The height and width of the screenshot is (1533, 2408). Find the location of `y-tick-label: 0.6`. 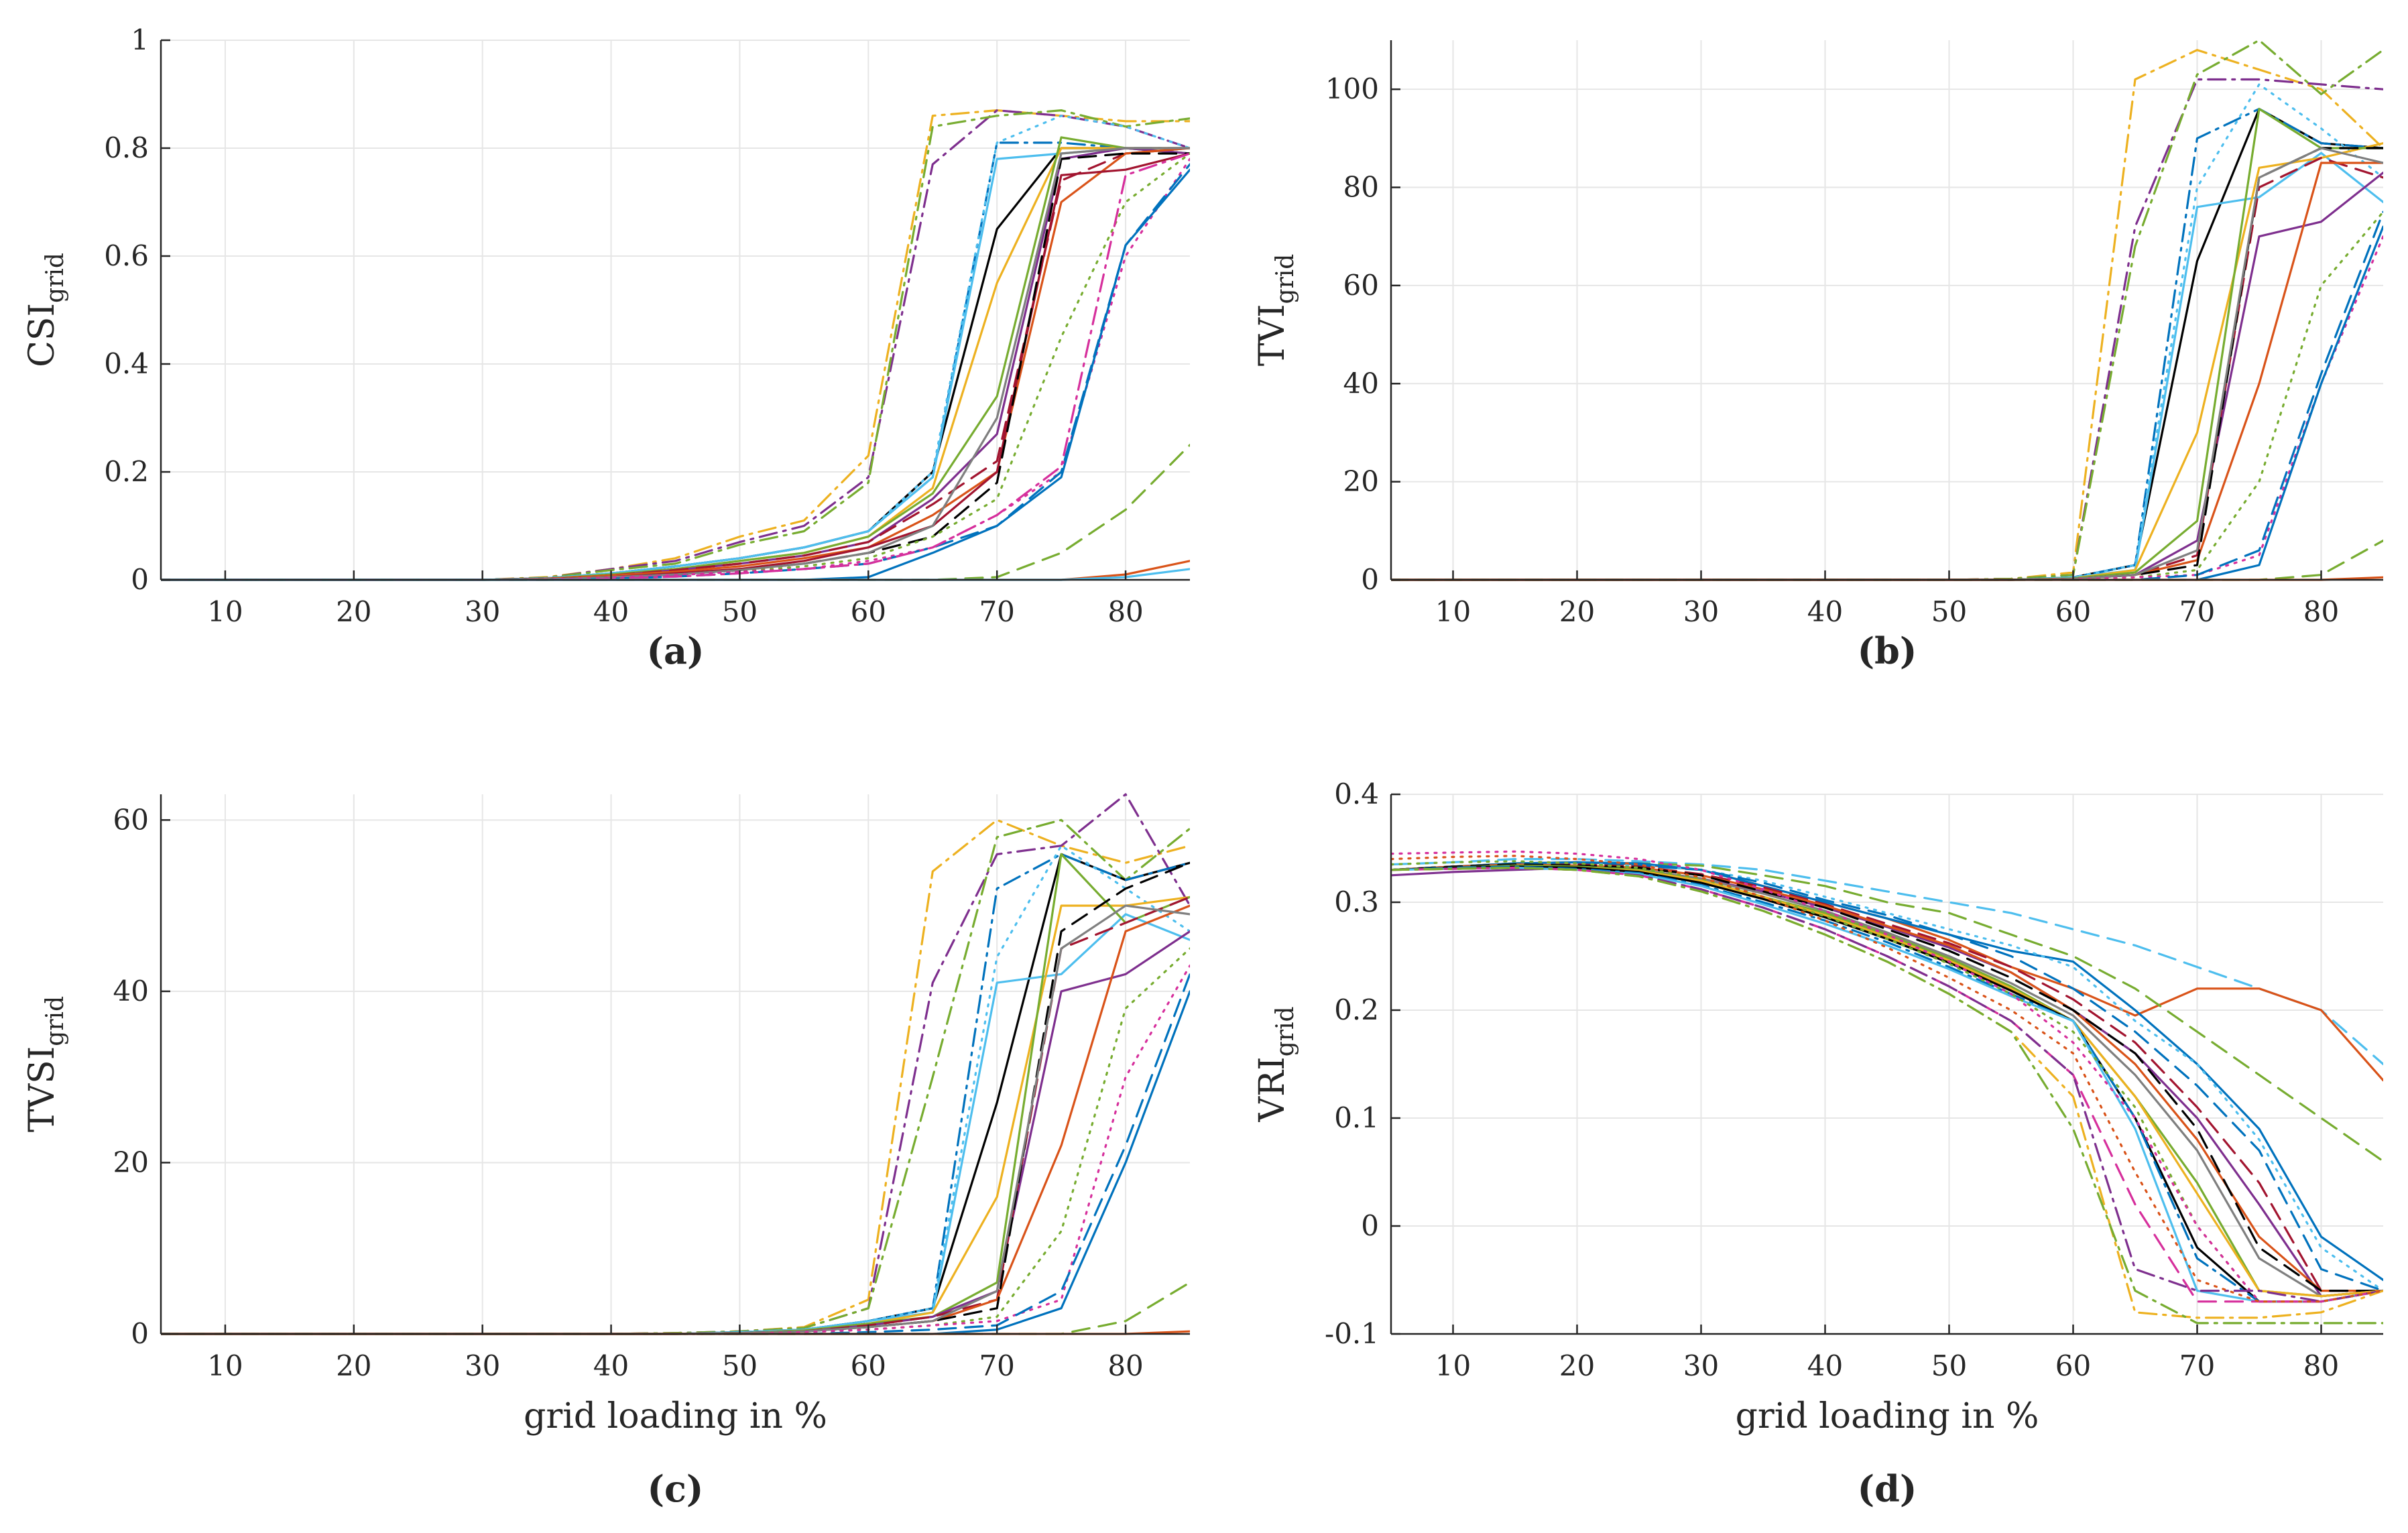

y-tick-label: 0.6 is located at coordinates (126, 255).